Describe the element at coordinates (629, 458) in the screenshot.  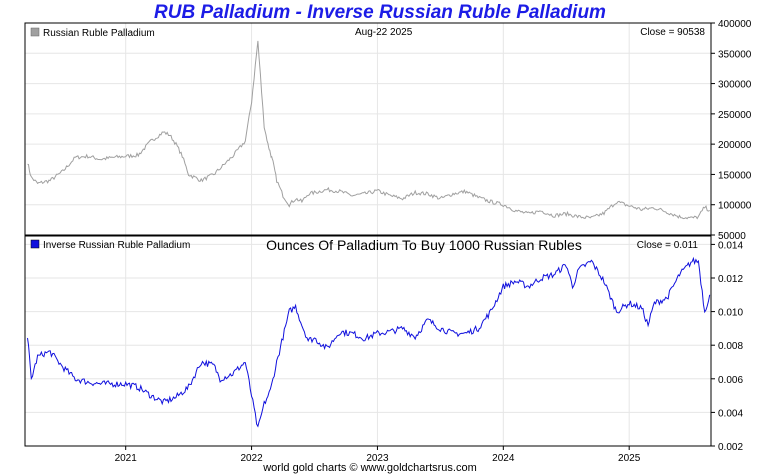
I see `x-tick-label: 2025` at that location.